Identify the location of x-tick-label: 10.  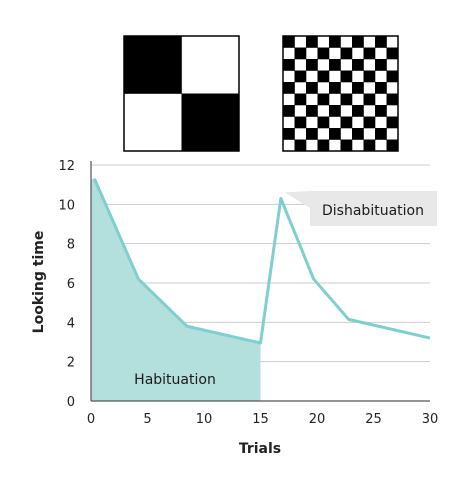
(204, 419).